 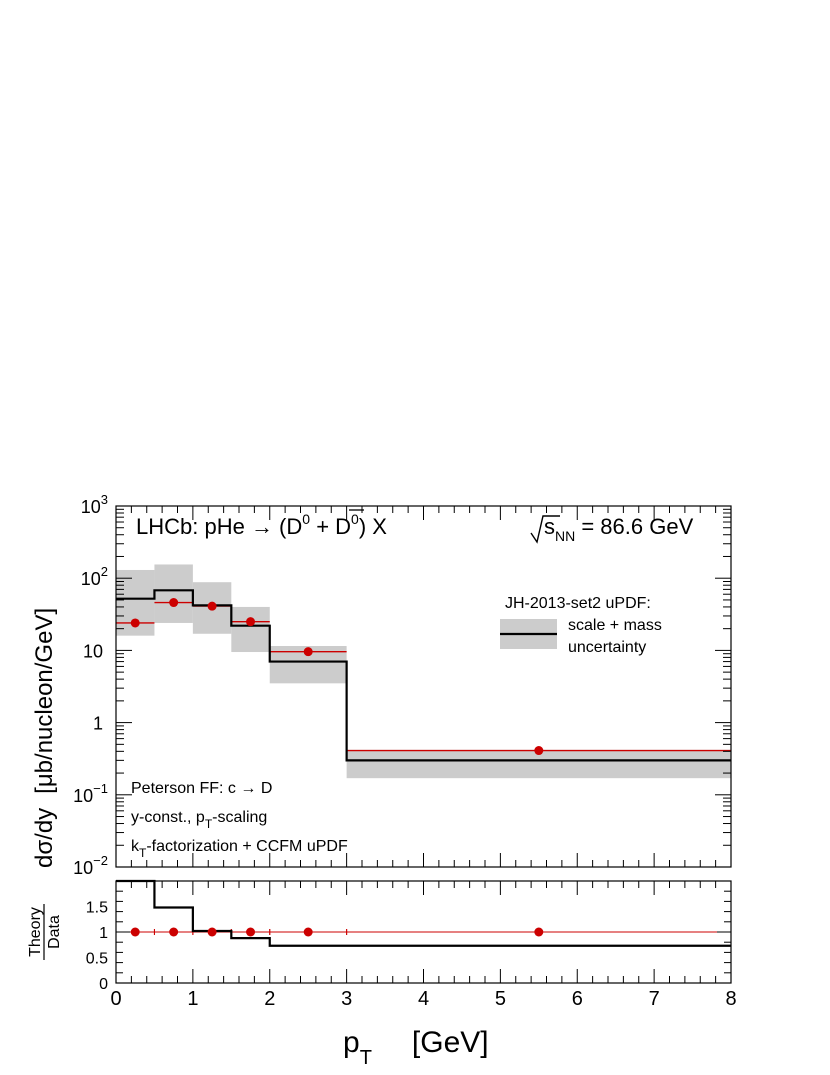 I want to click on main-title: LHCb: pHe → (D0 + D0) X, so click(x=261, y=525).